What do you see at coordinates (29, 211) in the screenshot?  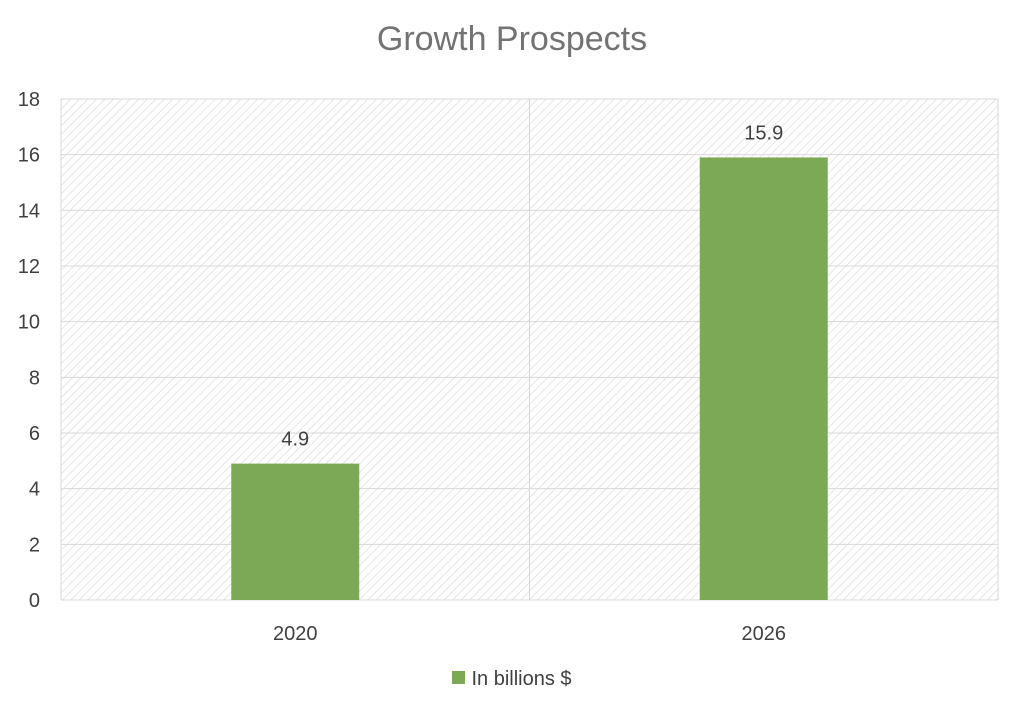 I see `y-tick-label: 14` at bounding box center [29, 211].